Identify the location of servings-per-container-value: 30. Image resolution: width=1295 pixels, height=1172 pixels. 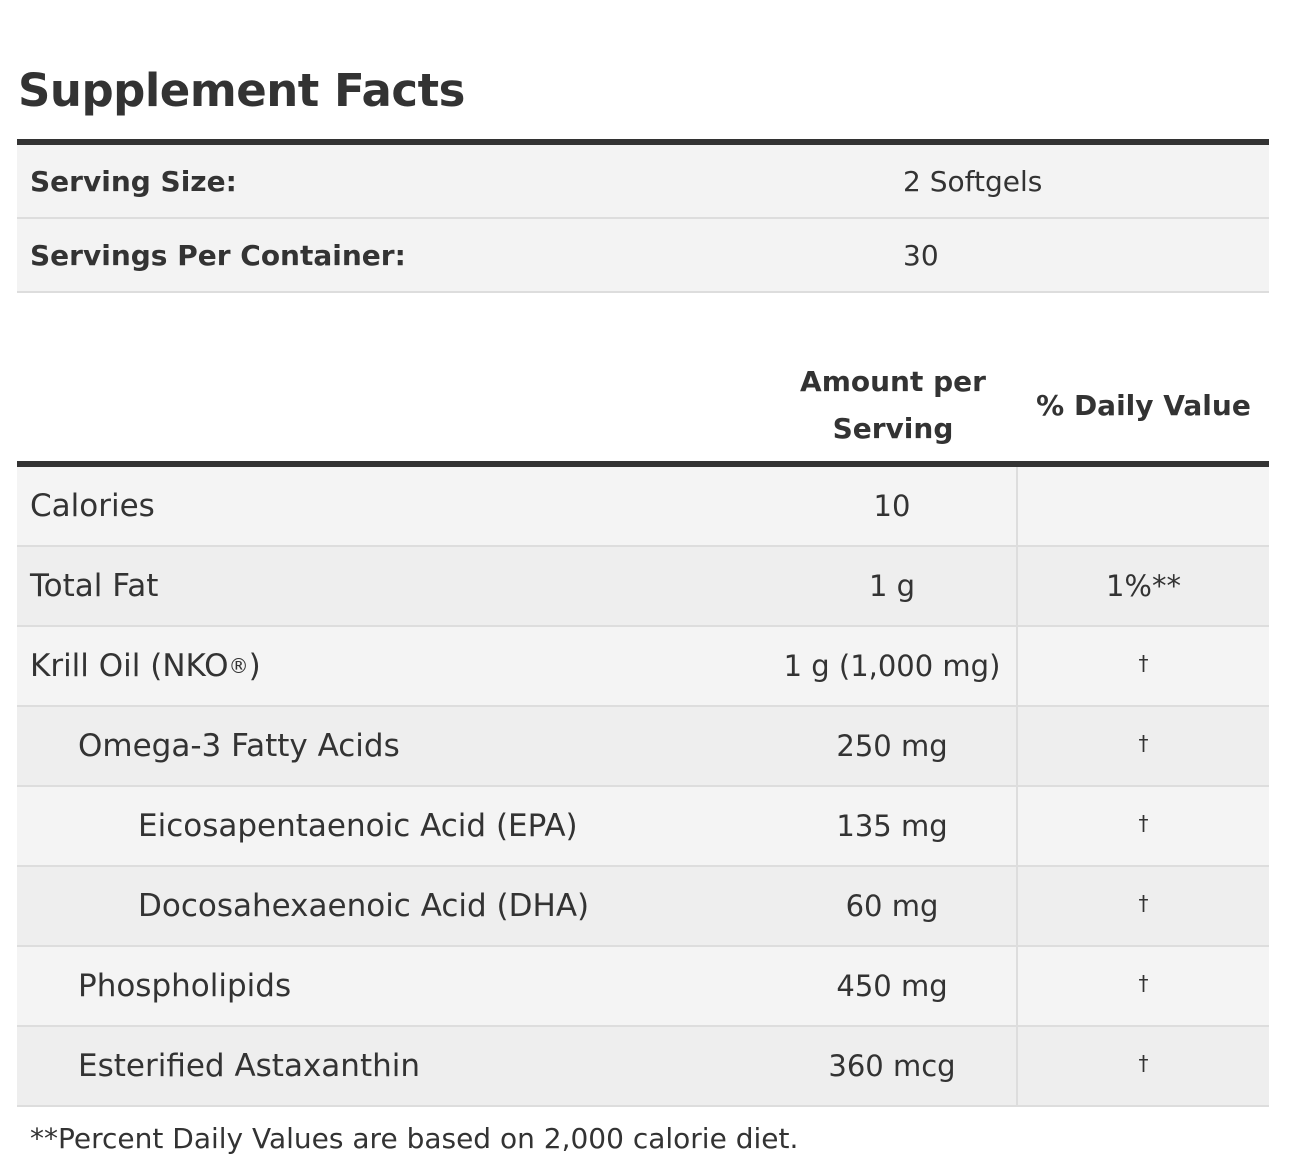
(921, 255).